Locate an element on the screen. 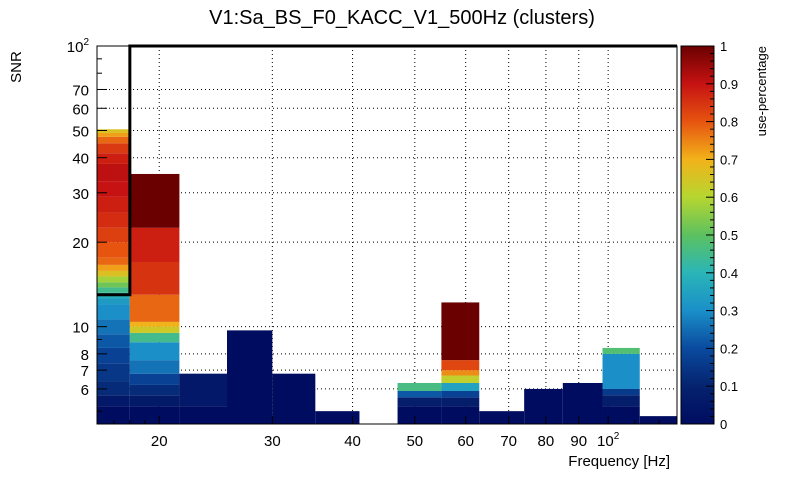  colorbar-tick-label: 0.8 is located at coordinates (729, 122).